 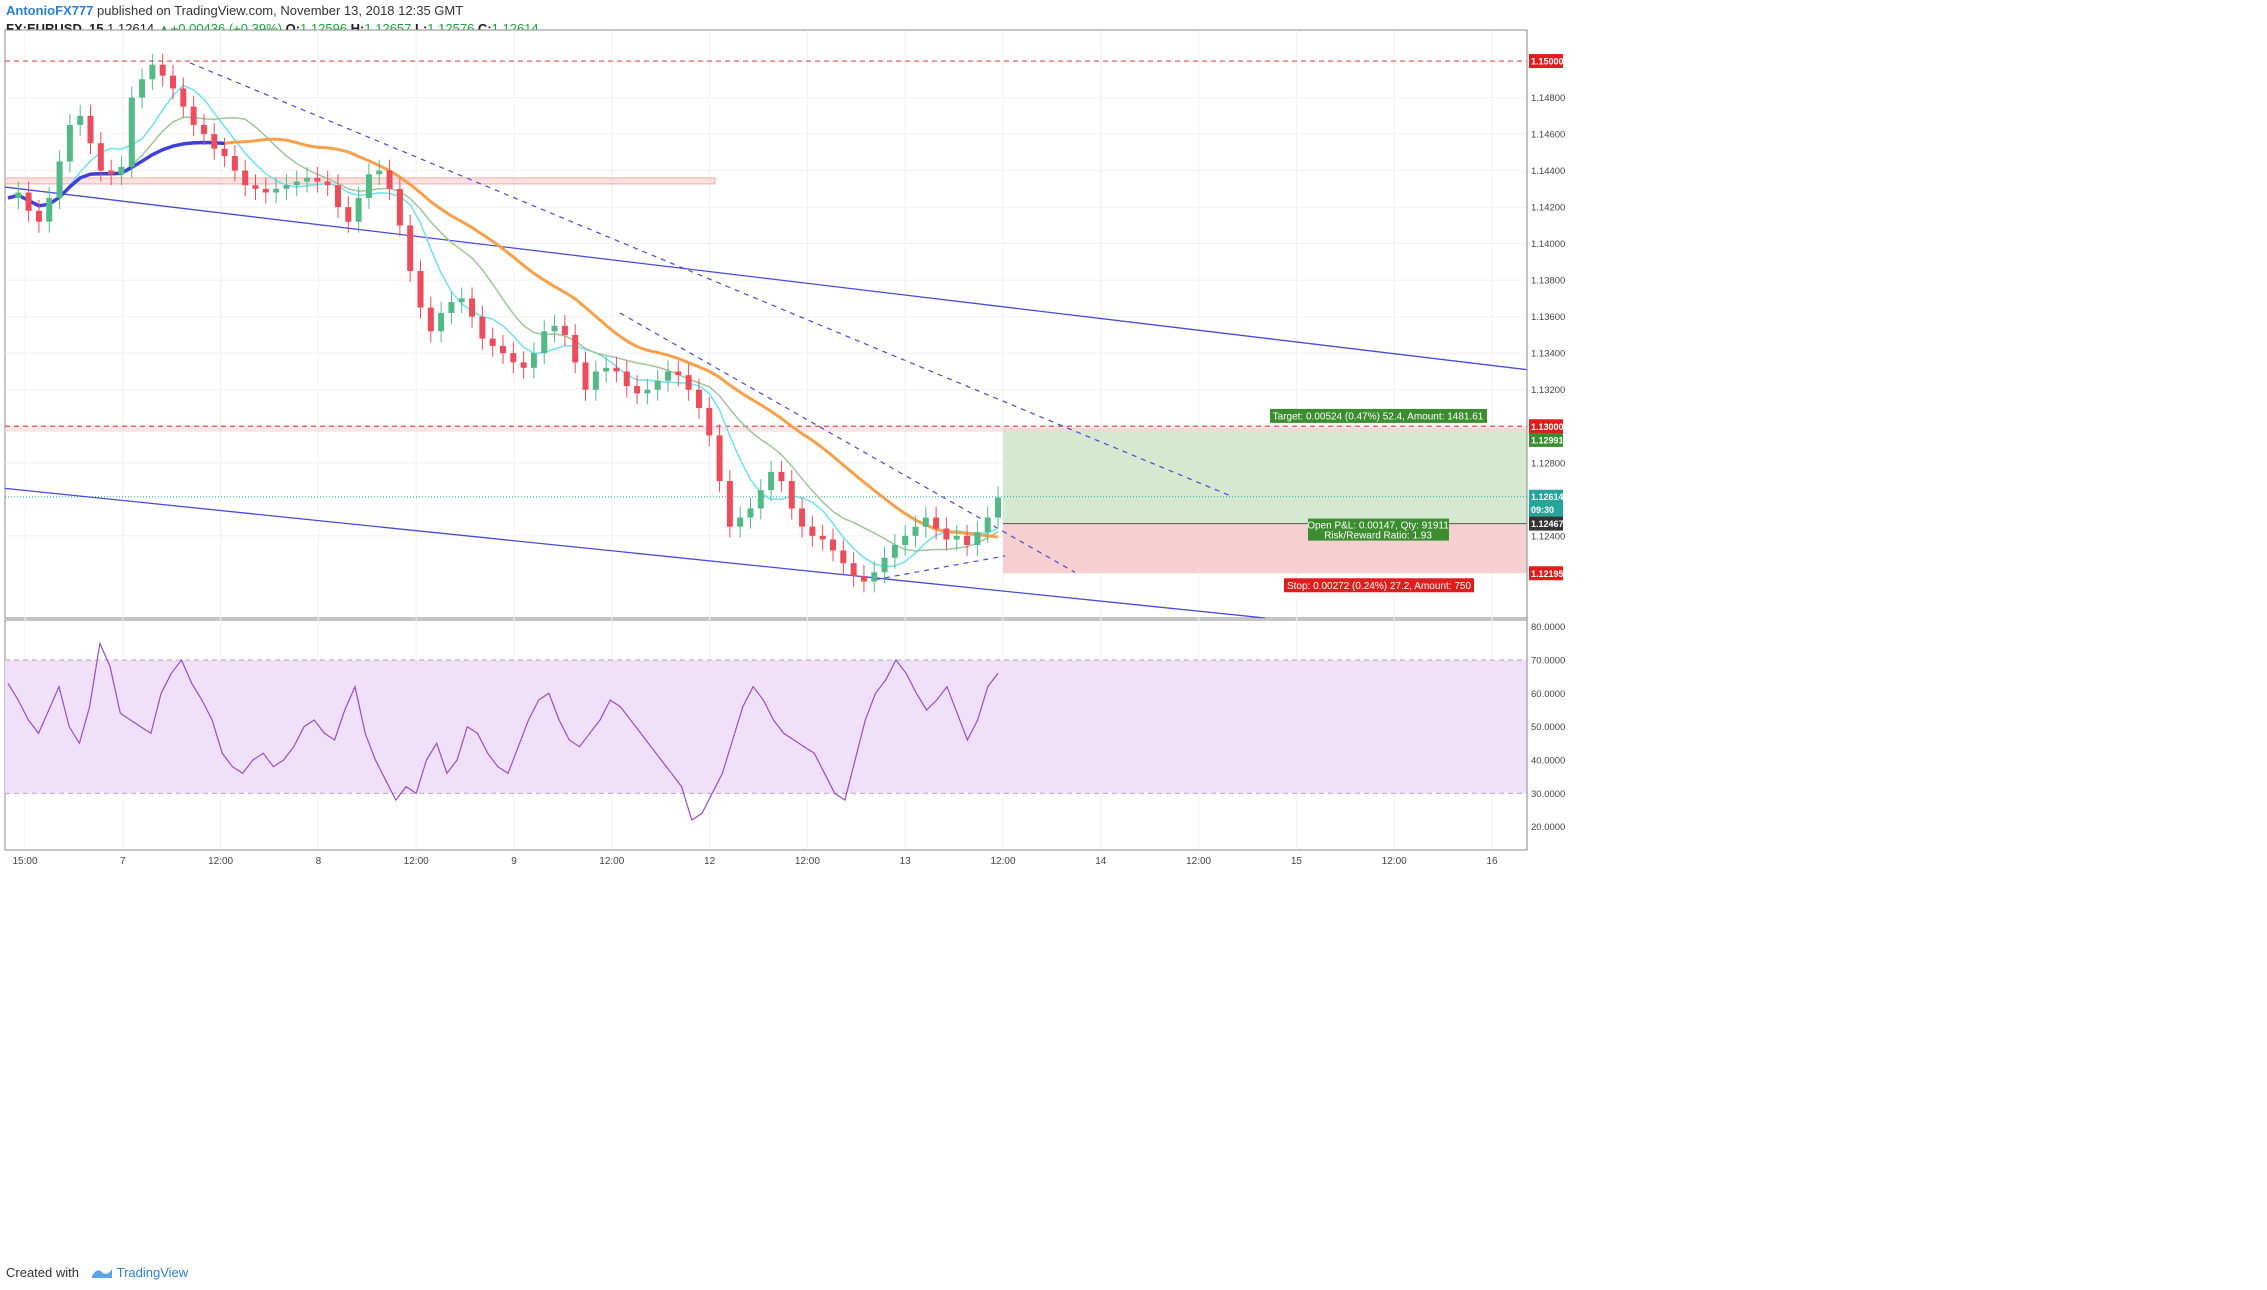 I want to click on rsi-line, so click(x=503, y=731).